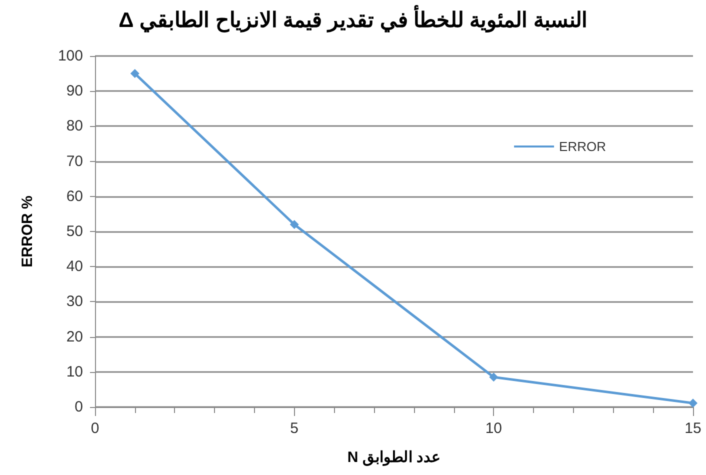 The height and width of the screenshot is (475, 706). I want to click on y-tick-label: 70, so click(74, 161).